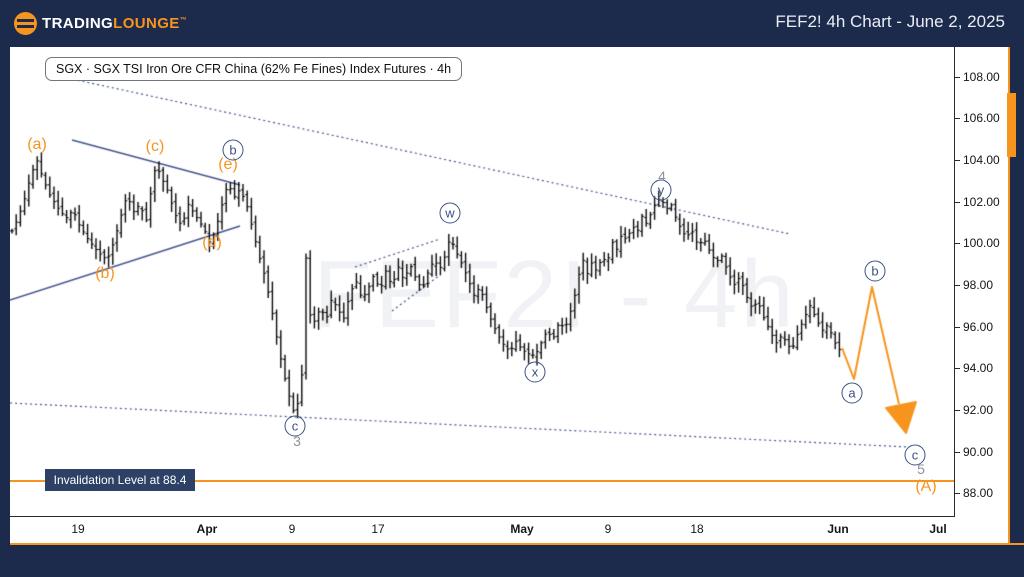 The width and height of the screenshot is (1024, 577). Describe the element at coordinates (146, 23) in the screenshot. I see `brand-lounge: LOUNGE` at that location.